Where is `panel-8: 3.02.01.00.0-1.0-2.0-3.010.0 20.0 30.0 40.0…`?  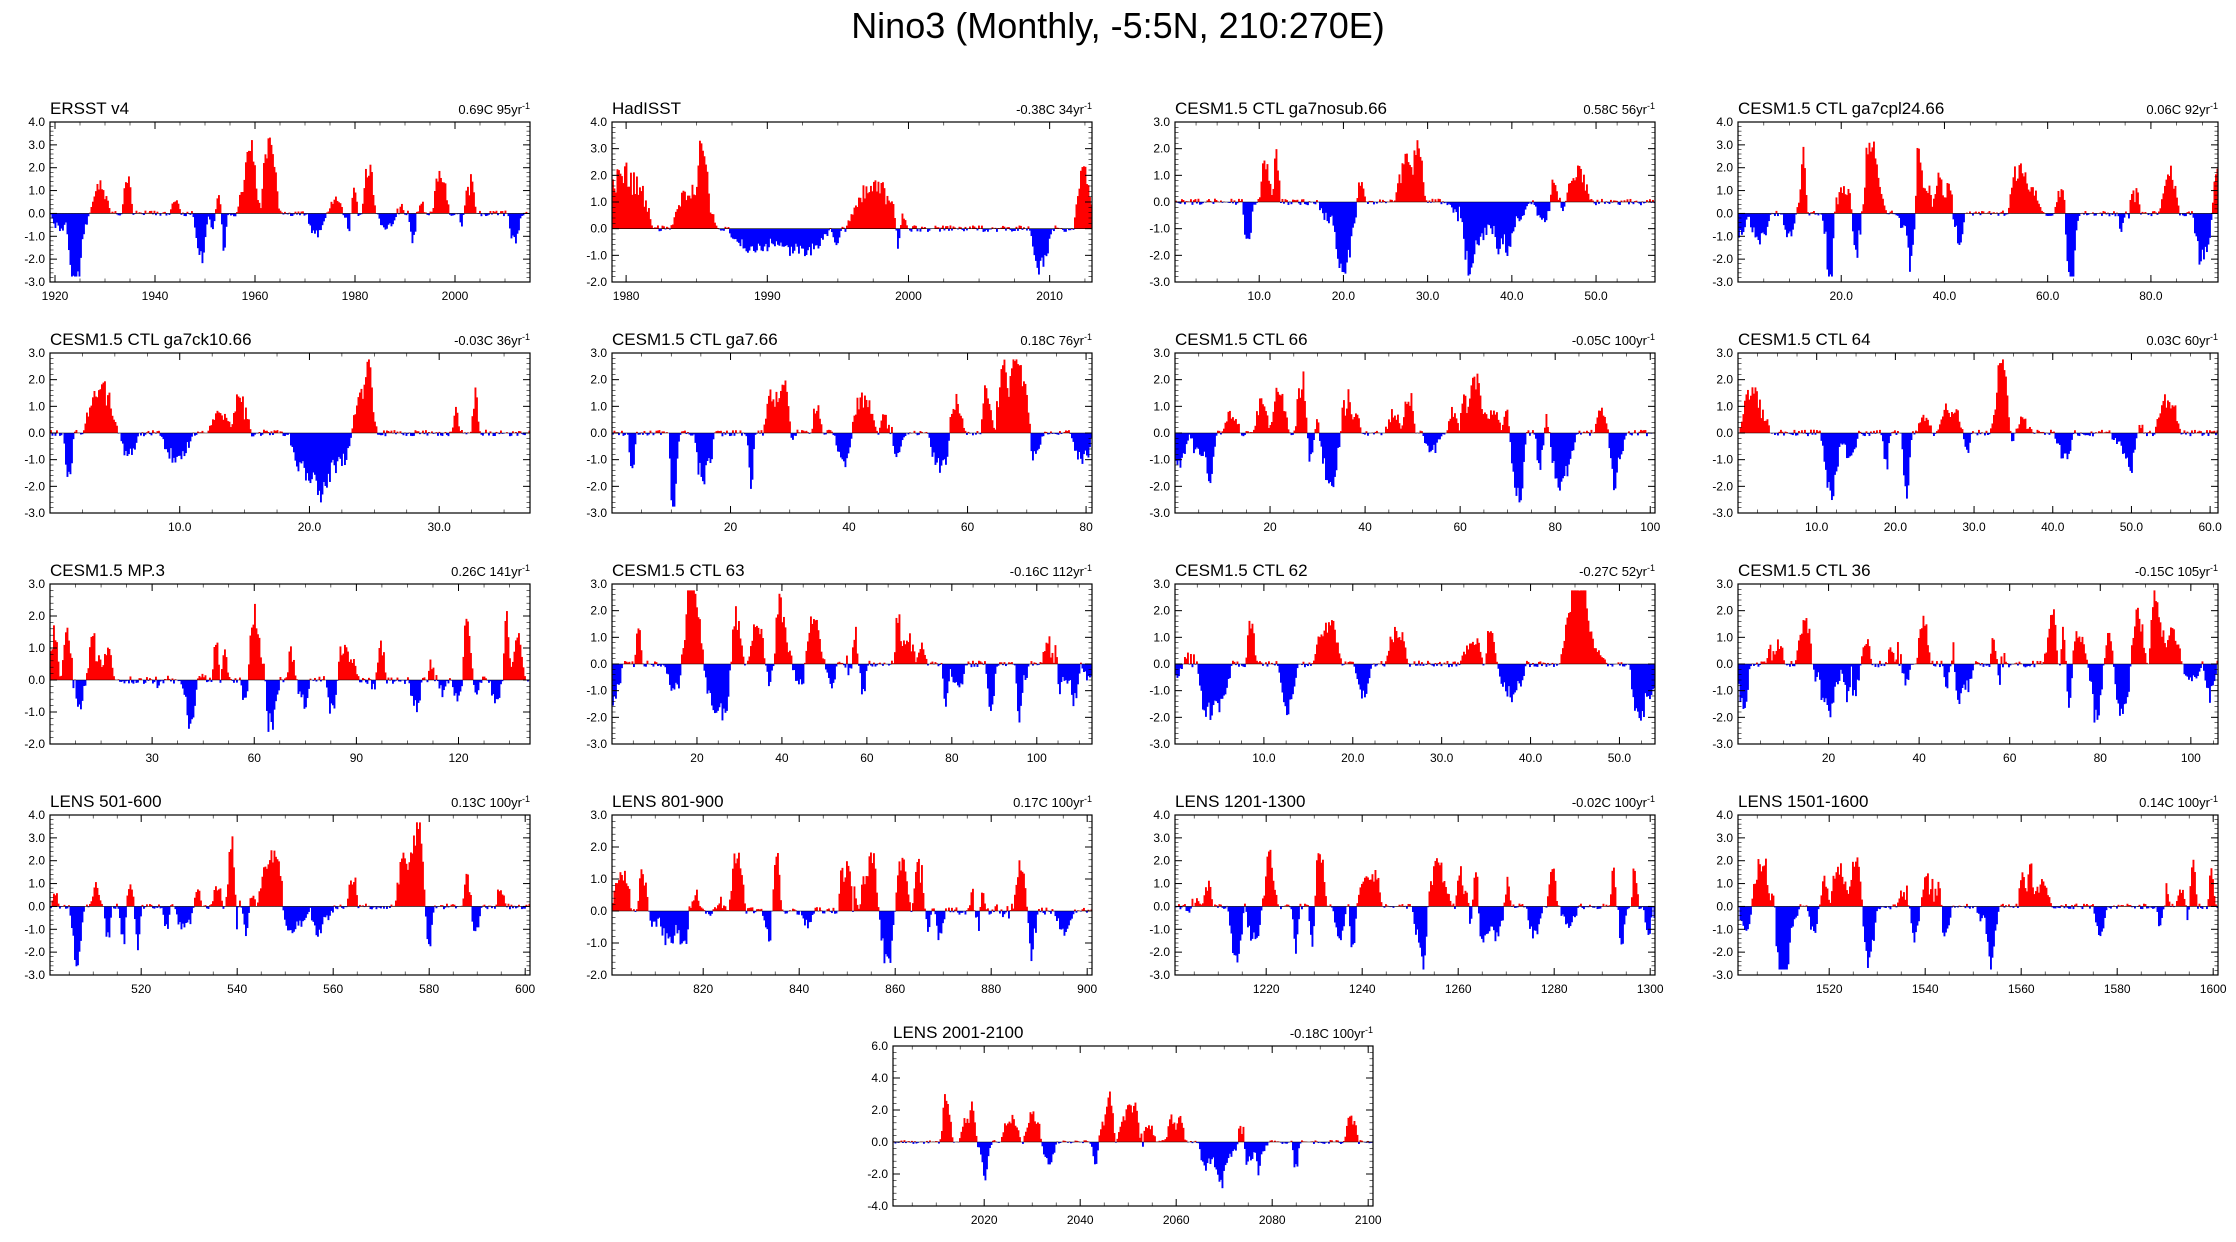
panel-8: 3.02.01.00.0-1.0-2.0-3.010.0 20.0 30.0 40.0… is located at coordinates (1967, 432).